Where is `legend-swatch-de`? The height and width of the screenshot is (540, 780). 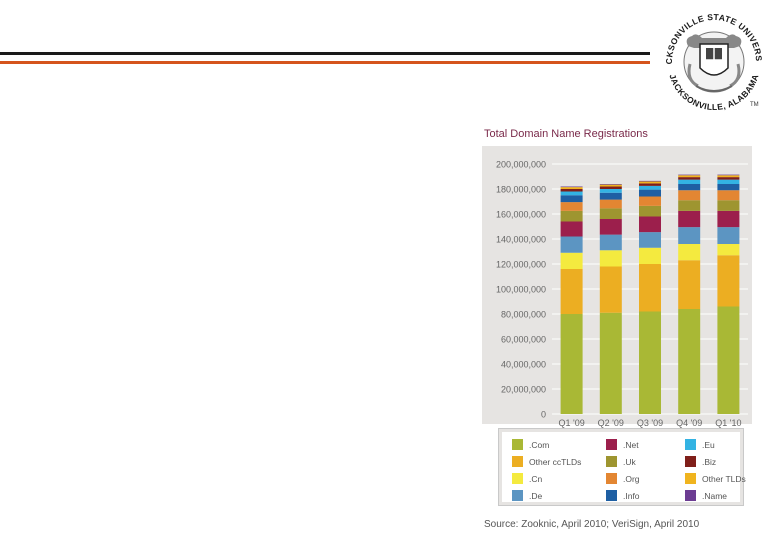
legend-swatch-de is located at coordinates (517, 495).